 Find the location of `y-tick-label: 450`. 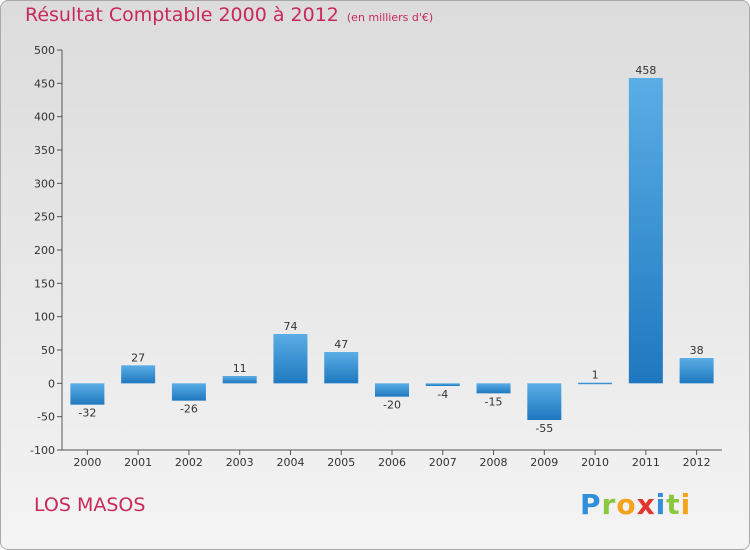

y-tick-label: 450 is located at coordinates (44, 83).